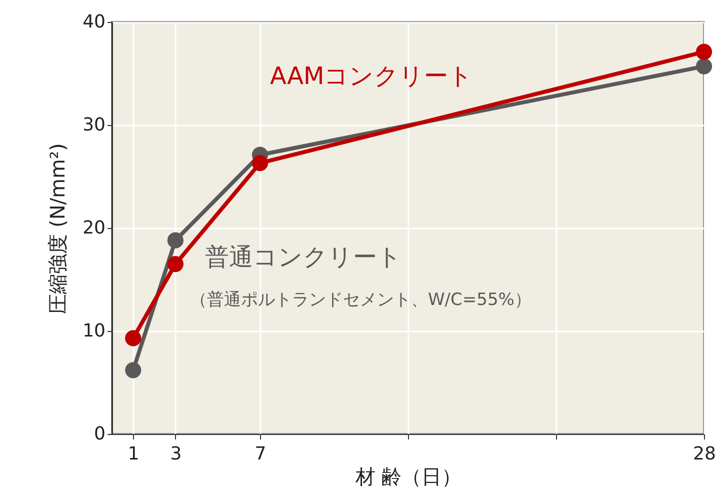 The image size is (726, 494). Describe the element at coordinates (303, 257) in the screenshot. I see `series-label: 普通コンクリート` at that location.